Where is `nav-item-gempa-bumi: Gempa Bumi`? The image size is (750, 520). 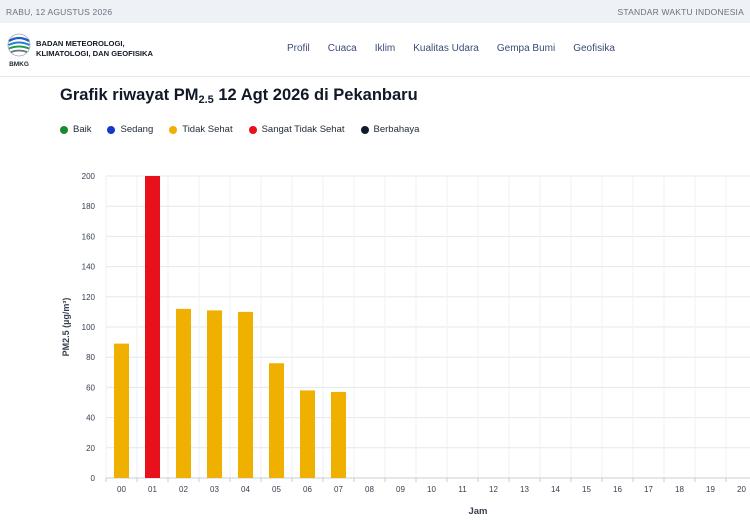 nav-item-gempa-bumi: Gempa Bumi is located at coordinates (526, 48).